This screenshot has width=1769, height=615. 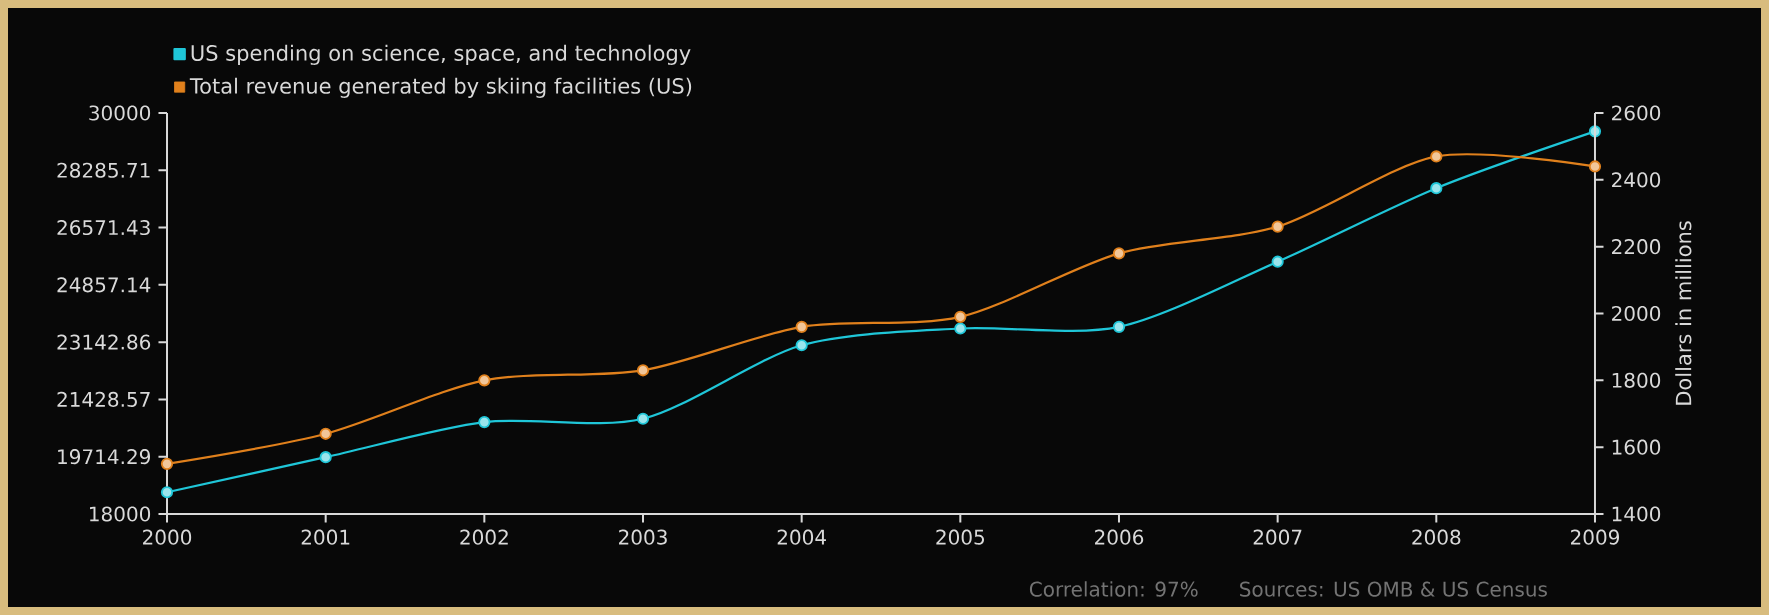 I want to click on y-tick-label: 30000, so click(x=120, y=113).